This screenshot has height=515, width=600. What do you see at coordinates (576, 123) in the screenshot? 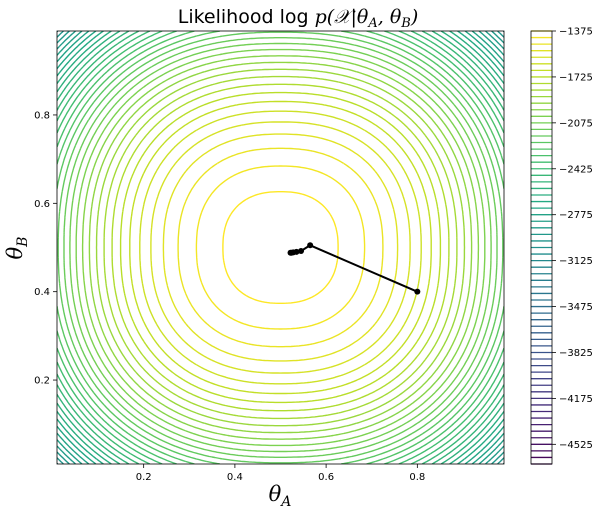
I see `colorbar-tick-label: −2075` at bounding box center [576, 123].